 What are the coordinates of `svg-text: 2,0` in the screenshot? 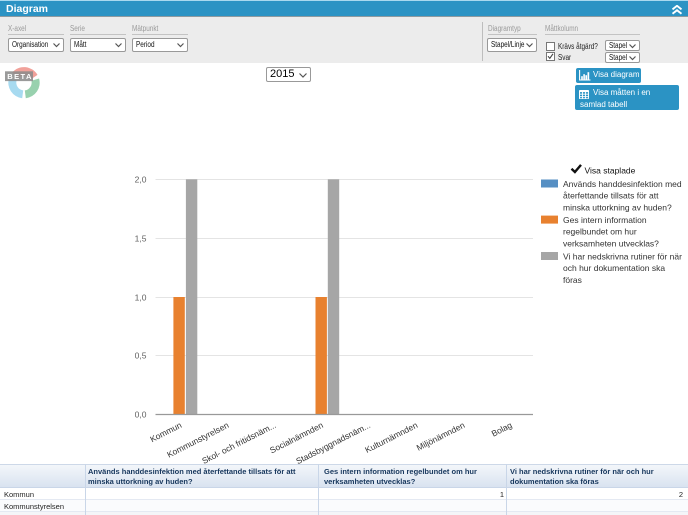 It's located at (141, 180).